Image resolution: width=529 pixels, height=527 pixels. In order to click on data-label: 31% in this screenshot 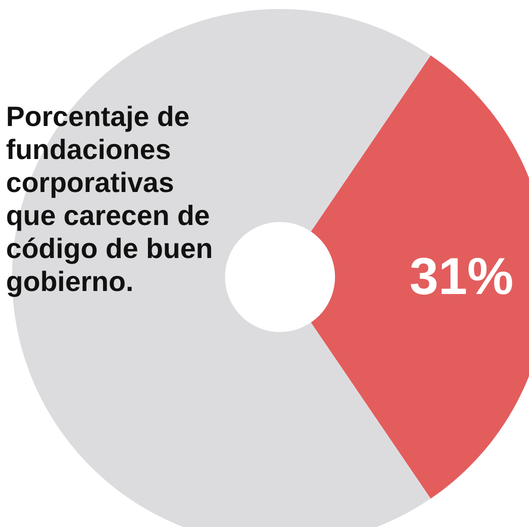, I will do `click(461, 277)`.